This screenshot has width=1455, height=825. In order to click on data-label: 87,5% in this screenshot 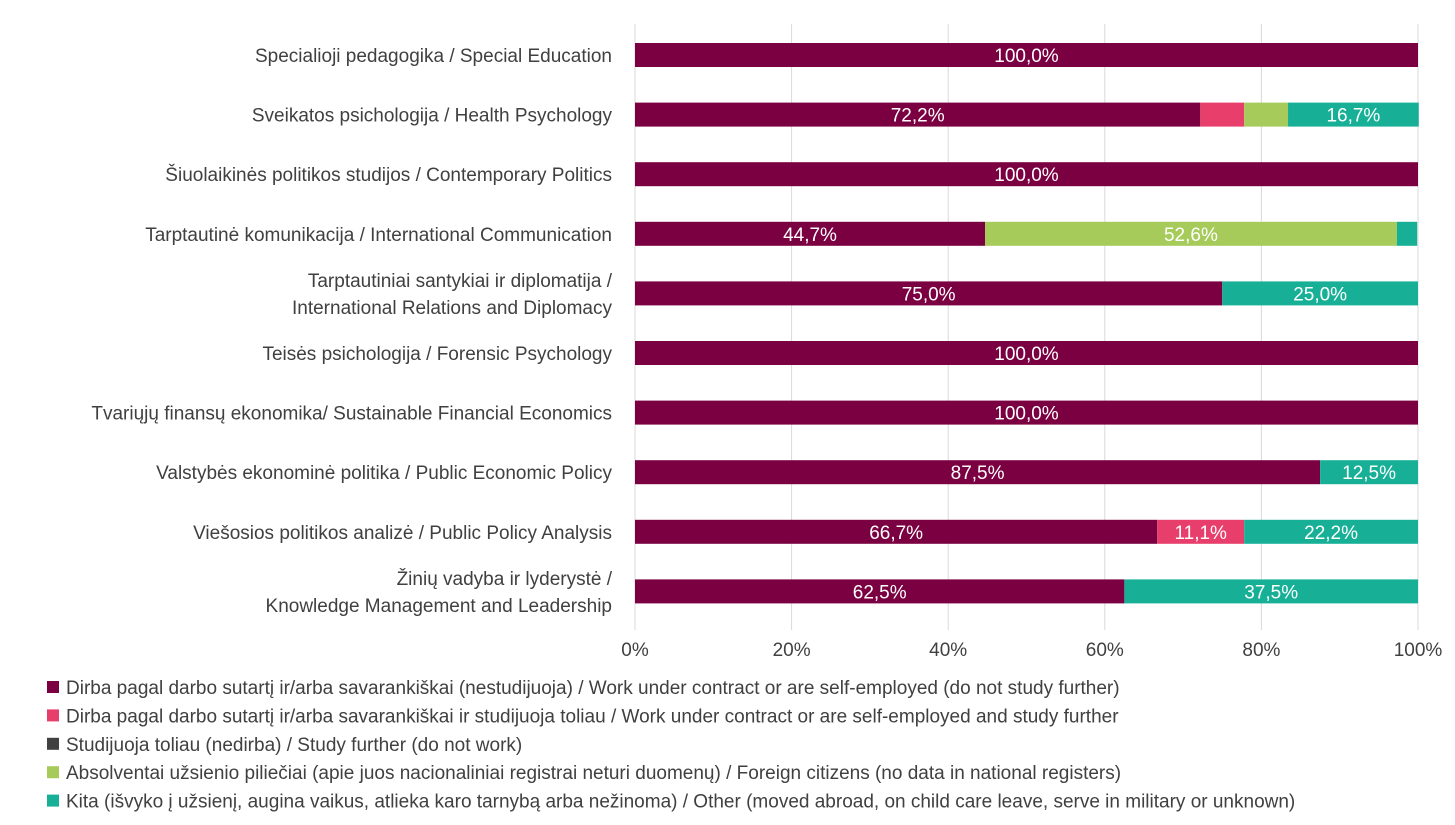, I will do `click(978, 473)`.